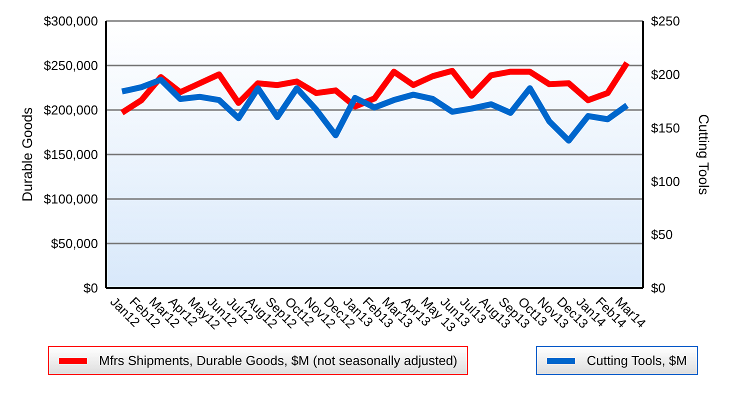 This screenshot has height=396, width=731. I want to click on y-tick-label: $300,000, so click(71, 21).